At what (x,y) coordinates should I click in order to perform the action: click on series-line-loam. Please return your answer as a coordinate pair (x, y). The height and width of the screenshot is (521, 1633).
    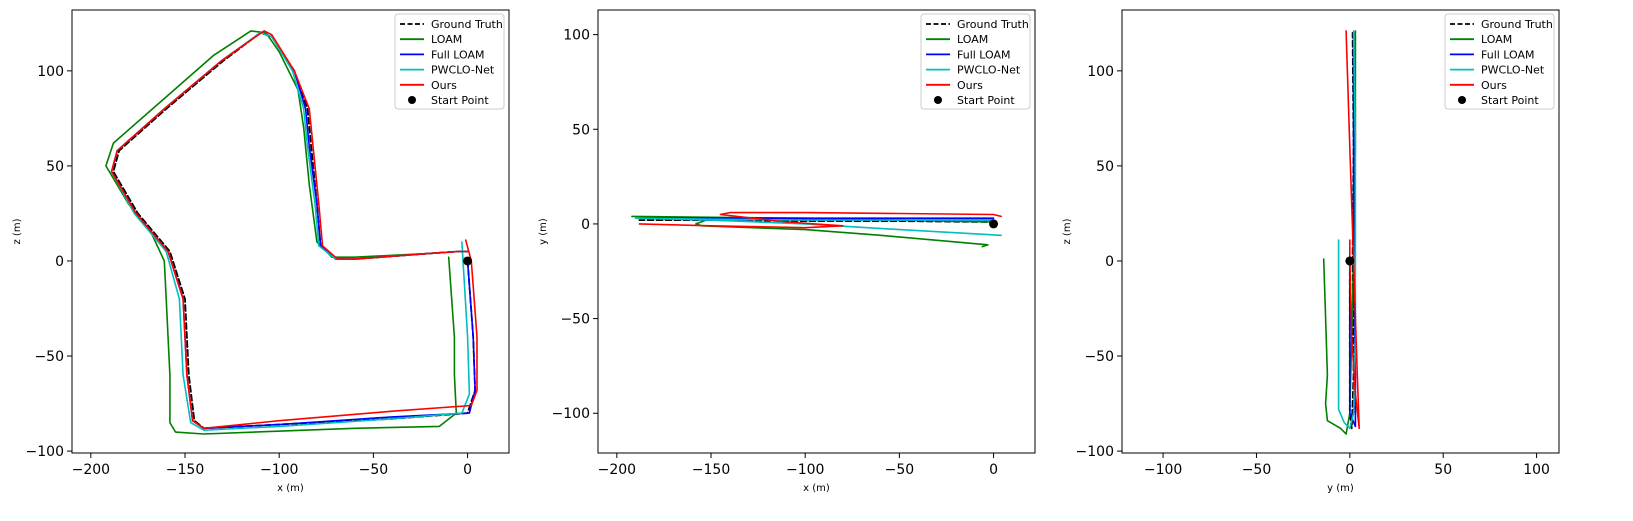
    Looking at the image, I should click on (1339, 232).